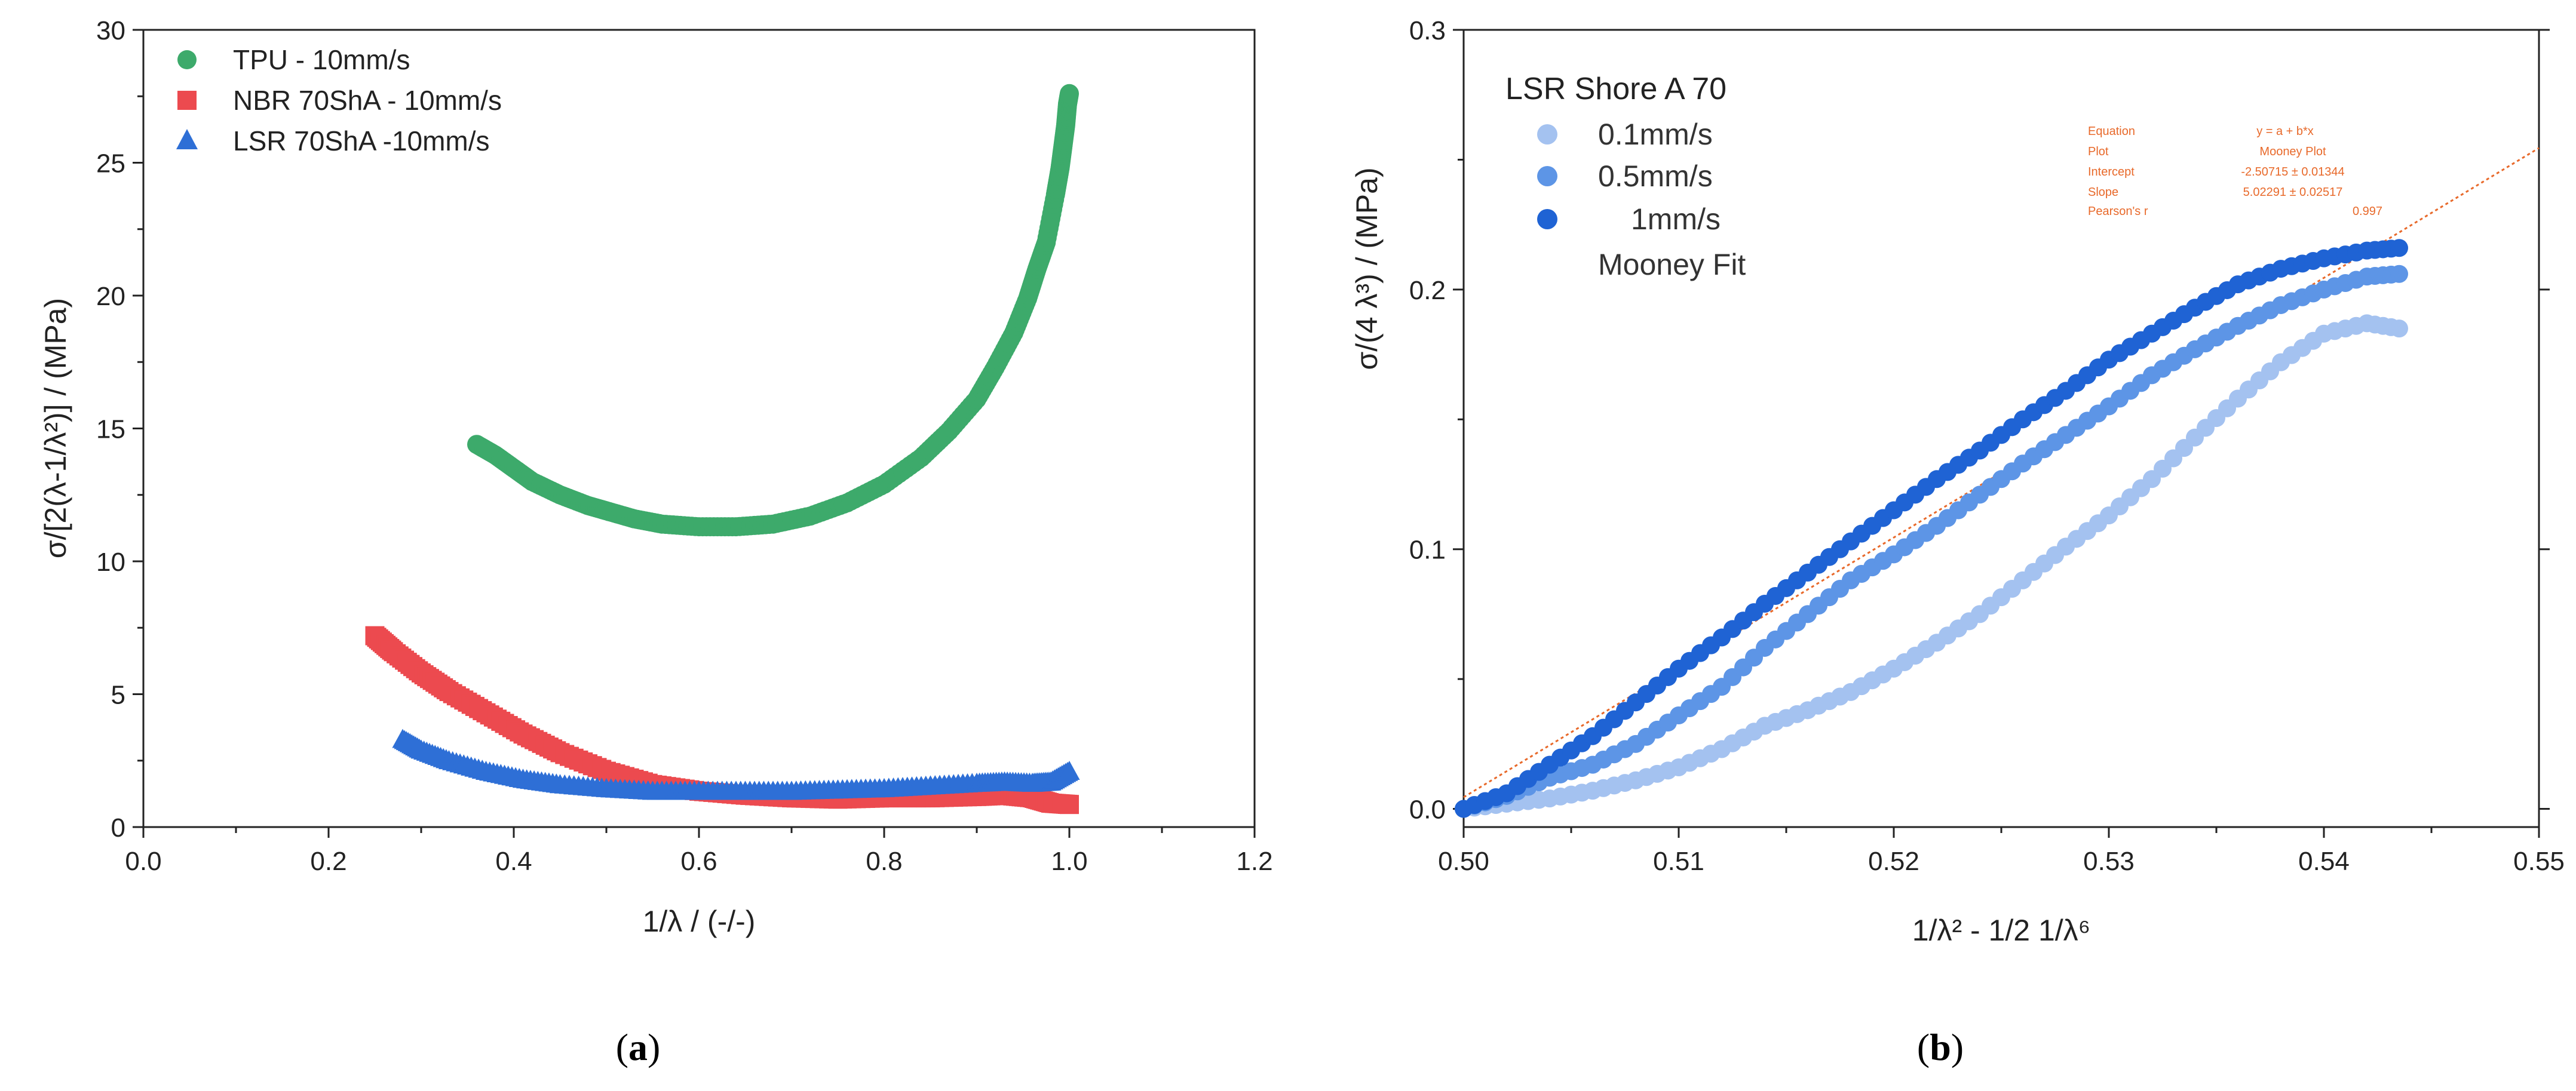 This screenshot has width=2576, height=1091. What do you see at coordinates (110, 31) in the screenshot?
I see `y-tick-label: 30` at bounding box center [110, 31].